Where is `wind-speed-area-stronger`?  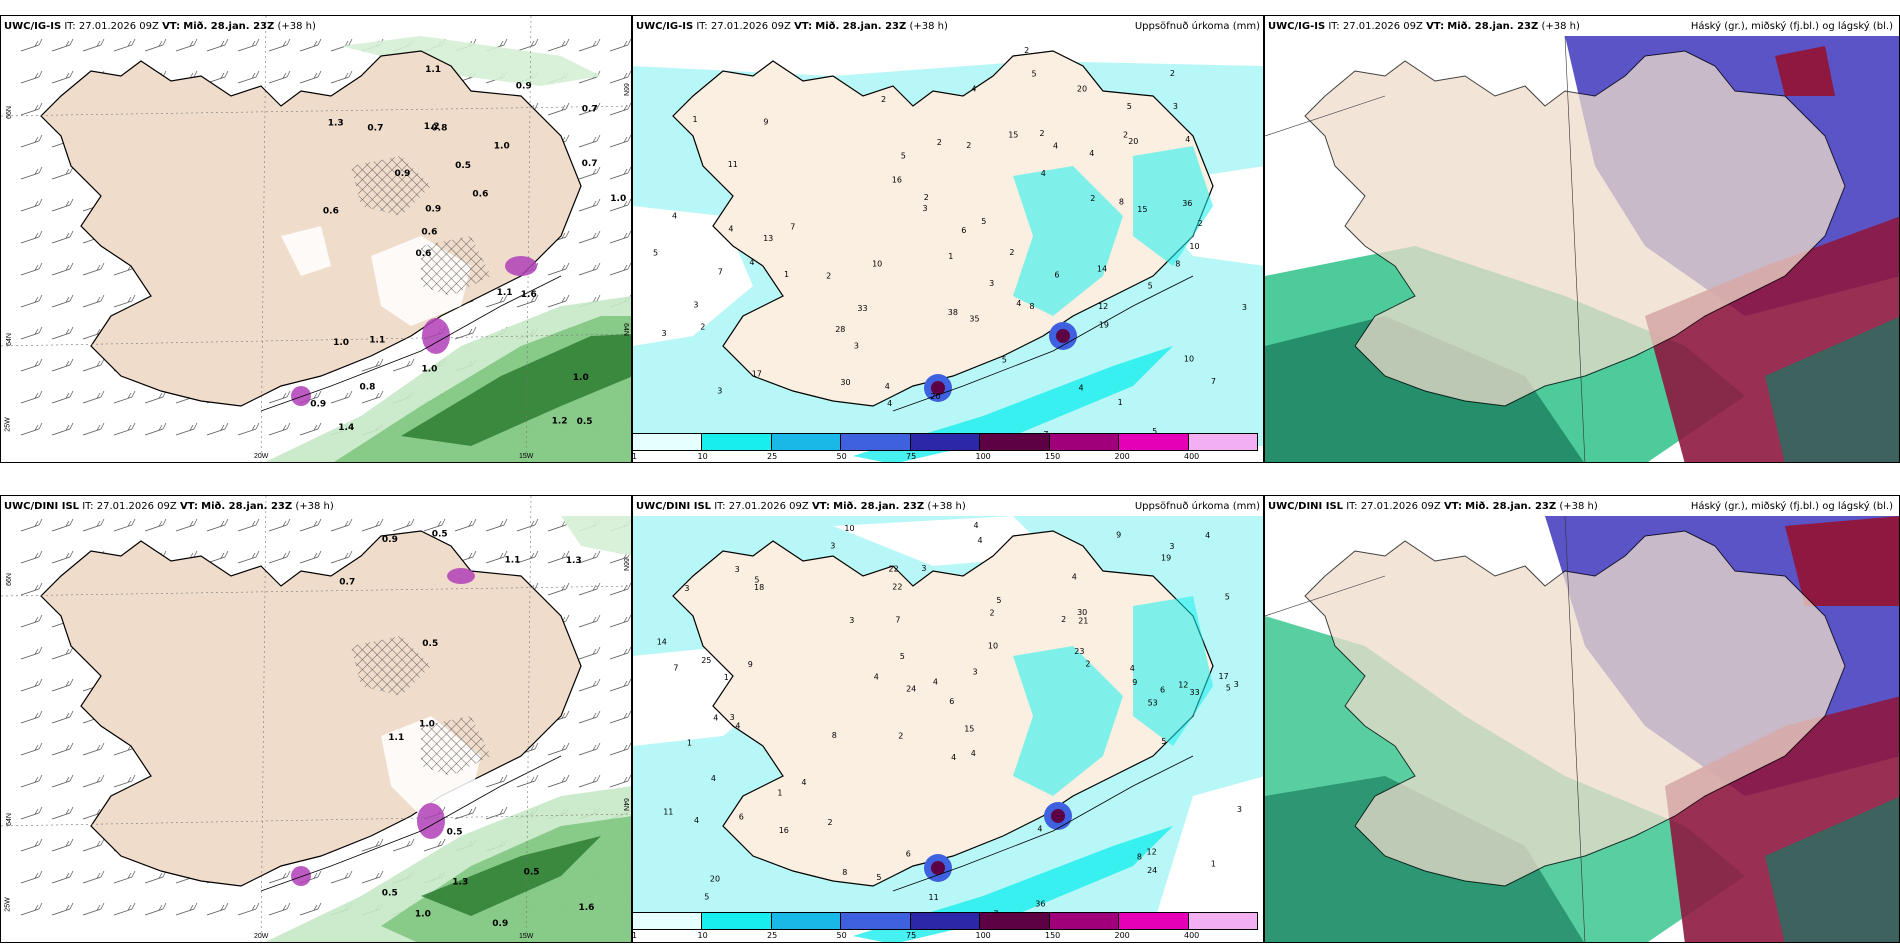
wind-speed-area-stronger is located at coordinates (511, 876).